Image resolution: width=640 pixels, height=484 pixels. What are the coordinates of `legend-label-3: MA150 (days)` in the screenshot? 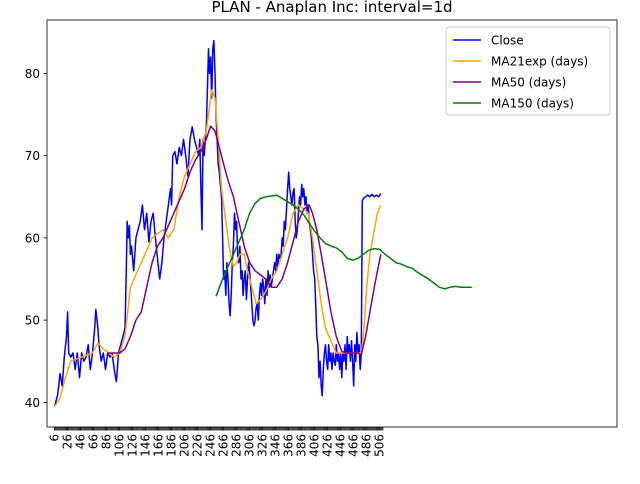 It's located at (532, 104).